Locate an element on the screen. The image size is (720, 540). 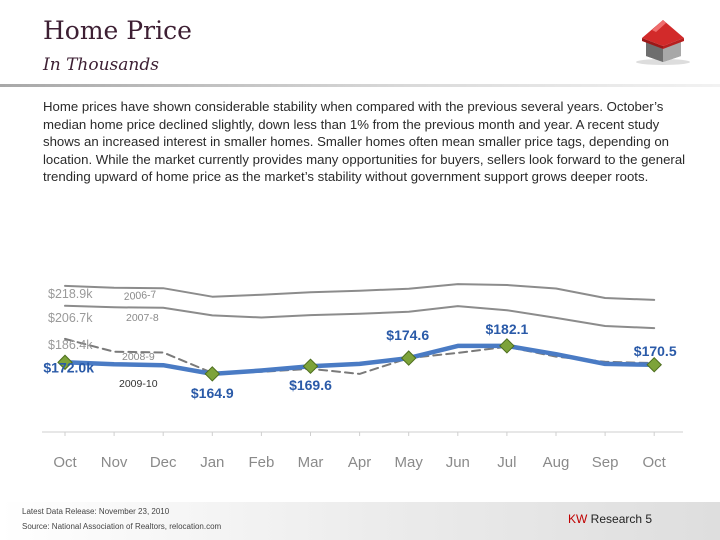
x-tick-label: May is located at coordinates (409, 462).